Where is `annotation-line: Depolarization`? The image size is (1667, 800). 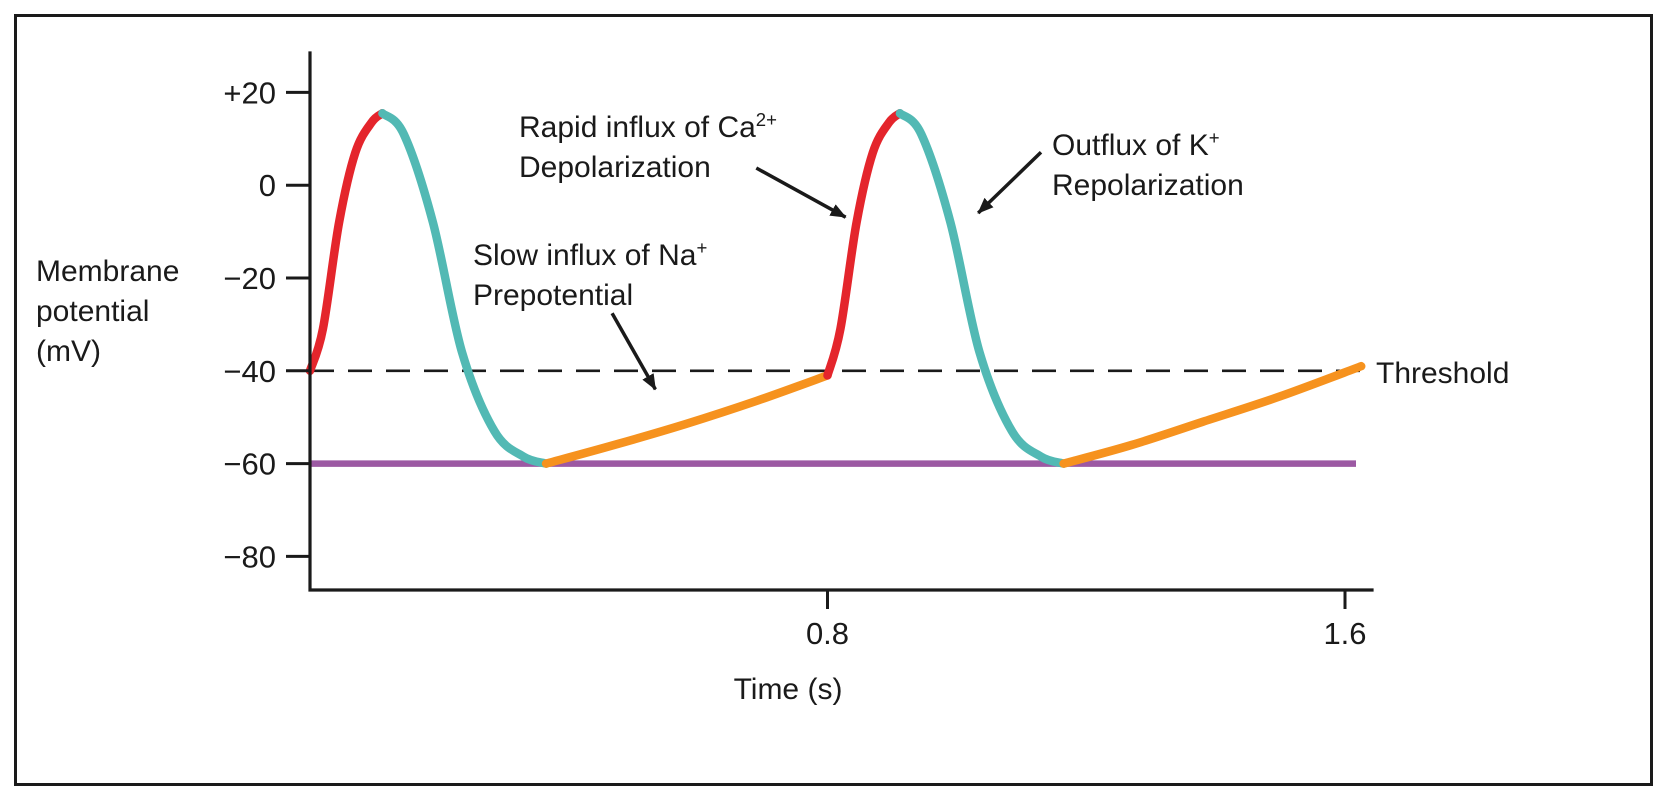
annotation-line: Depolarization is located at coordinates (615, 167).